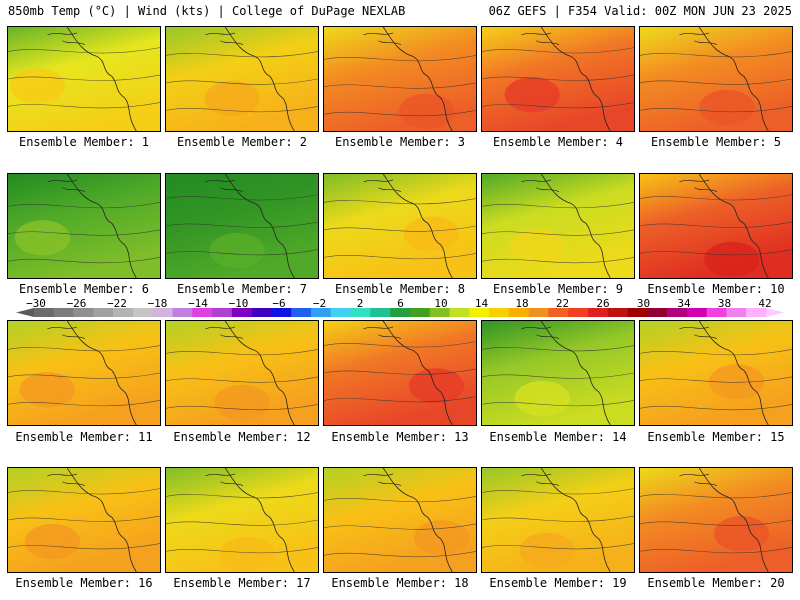 This screenshot has width=800, height=600. What do you see at coordinates (558, 142) in the screenshot?
I see `ensemble-member-label: Ensemble Member: 4` at bounding box center [558, 142].